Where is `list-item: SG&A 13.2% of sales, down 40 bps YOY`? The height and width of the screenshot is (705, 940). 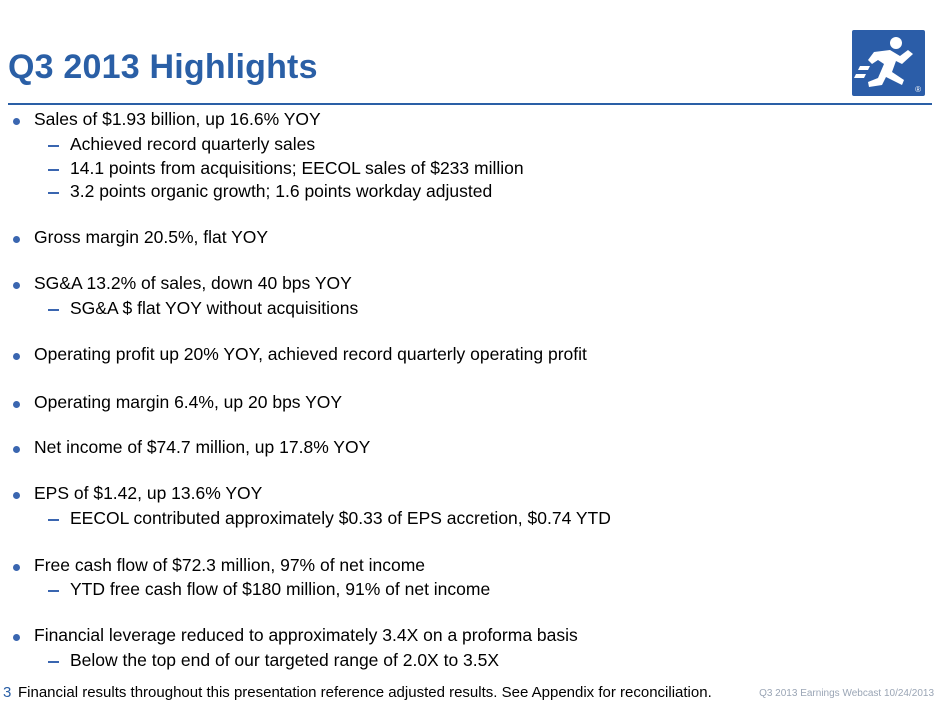
list-item: SG&A 13.2% of sales, down 40 bps YOY is located at coordinates (193, 283).